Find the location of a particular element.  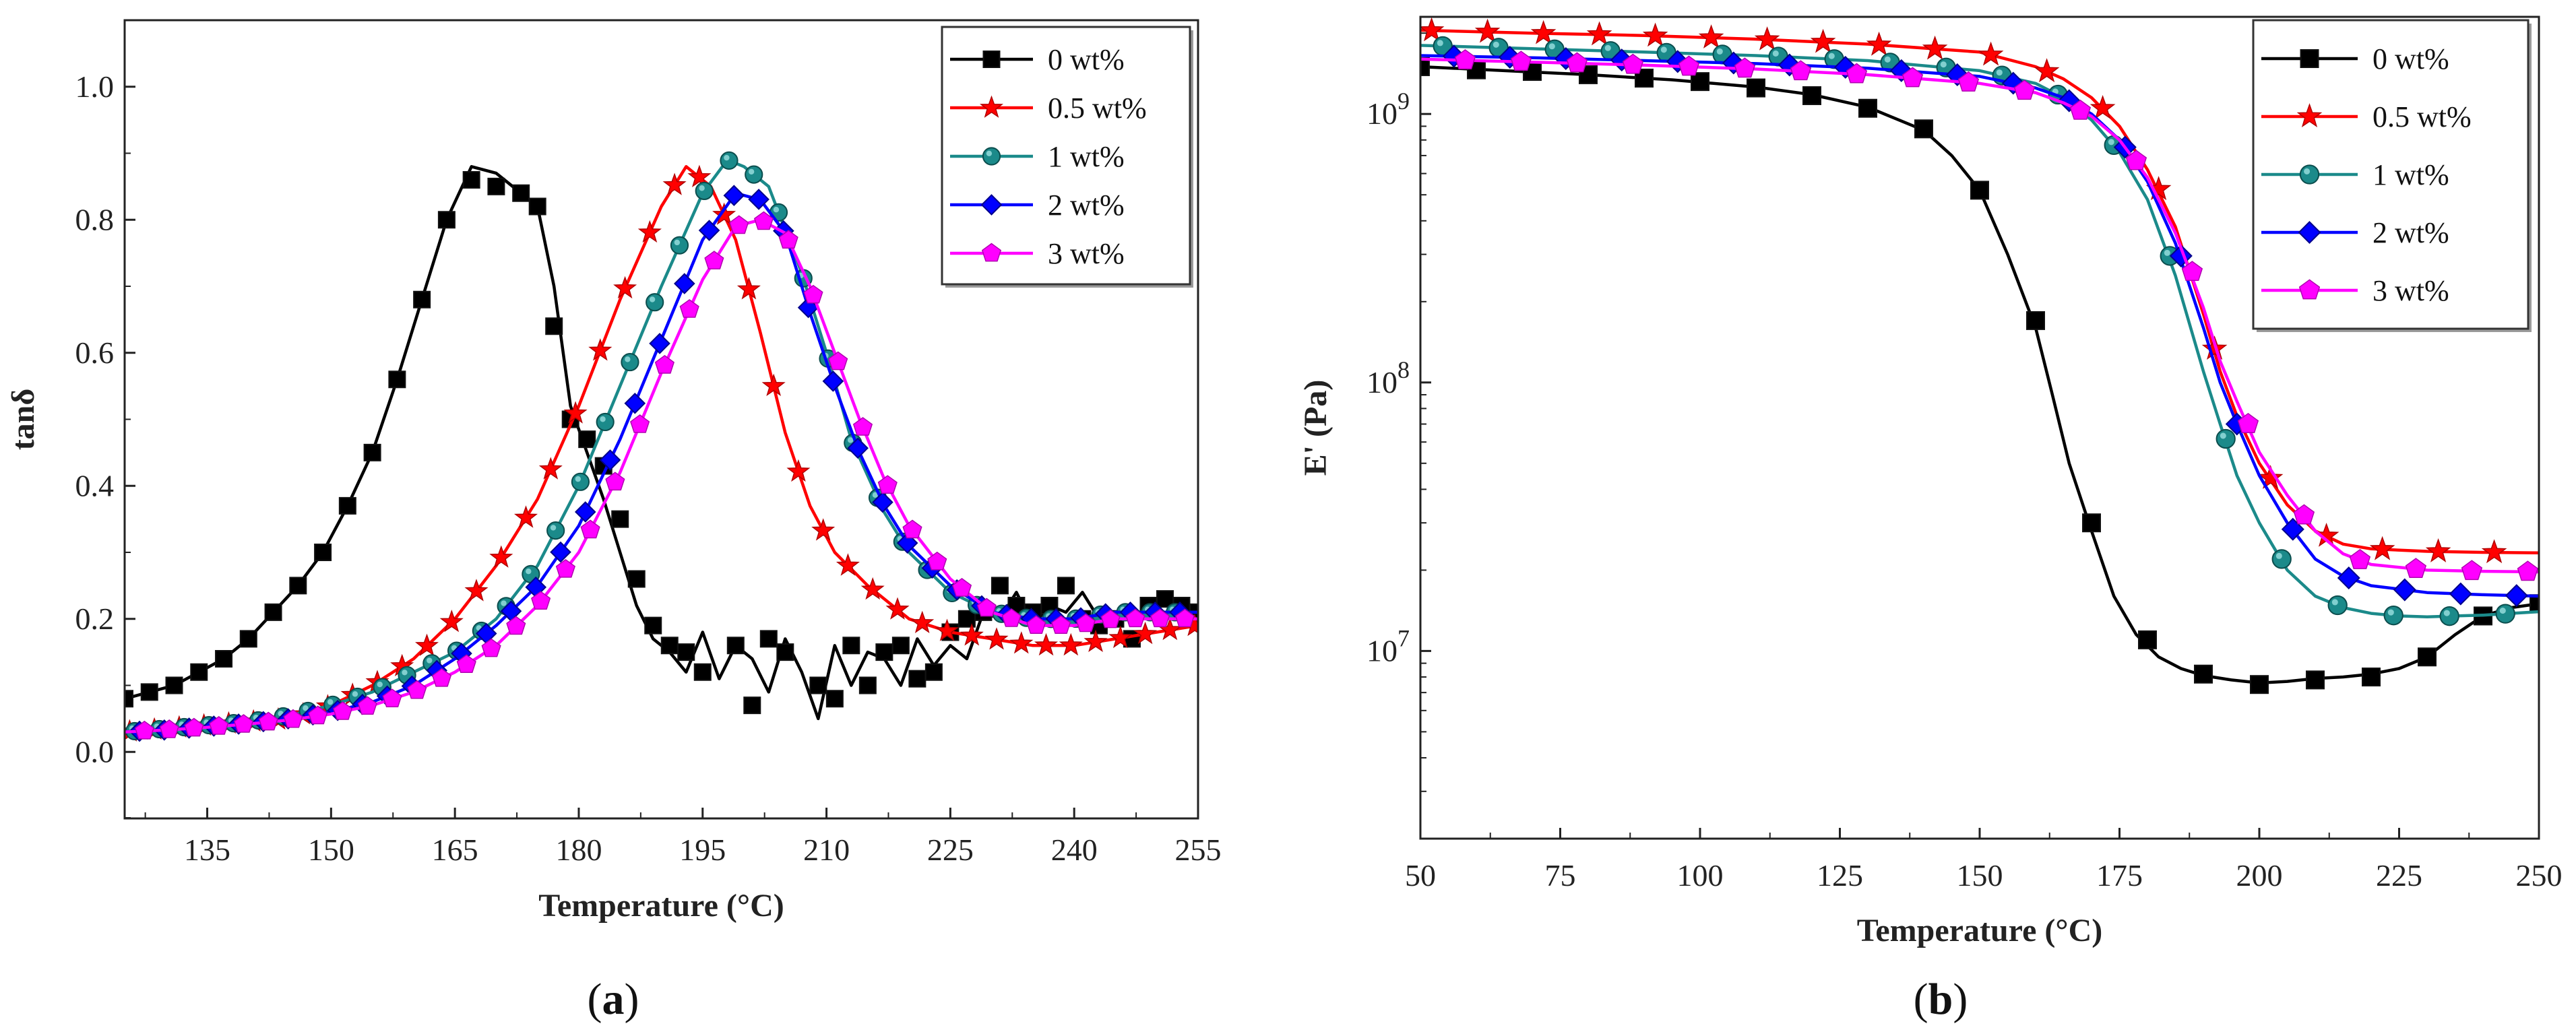

x-tick-label: 50 is located at coordinates (1420, 875).